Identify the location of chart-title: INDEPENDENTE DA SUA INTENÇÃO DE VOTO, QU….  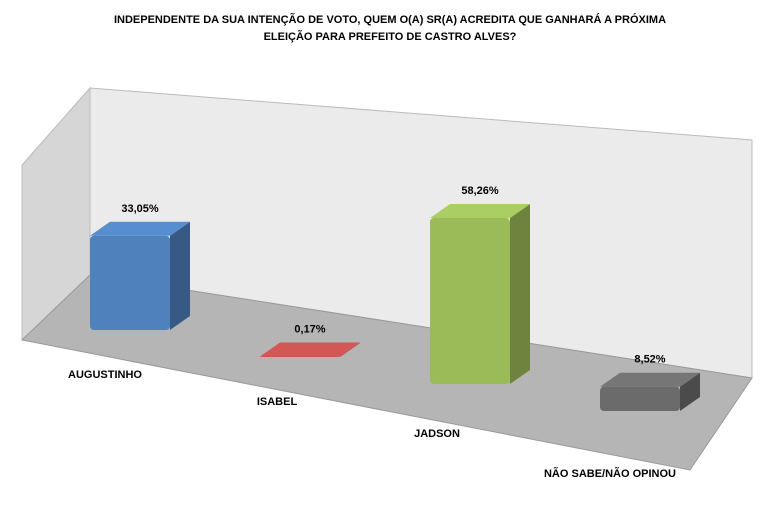
(390, 28).